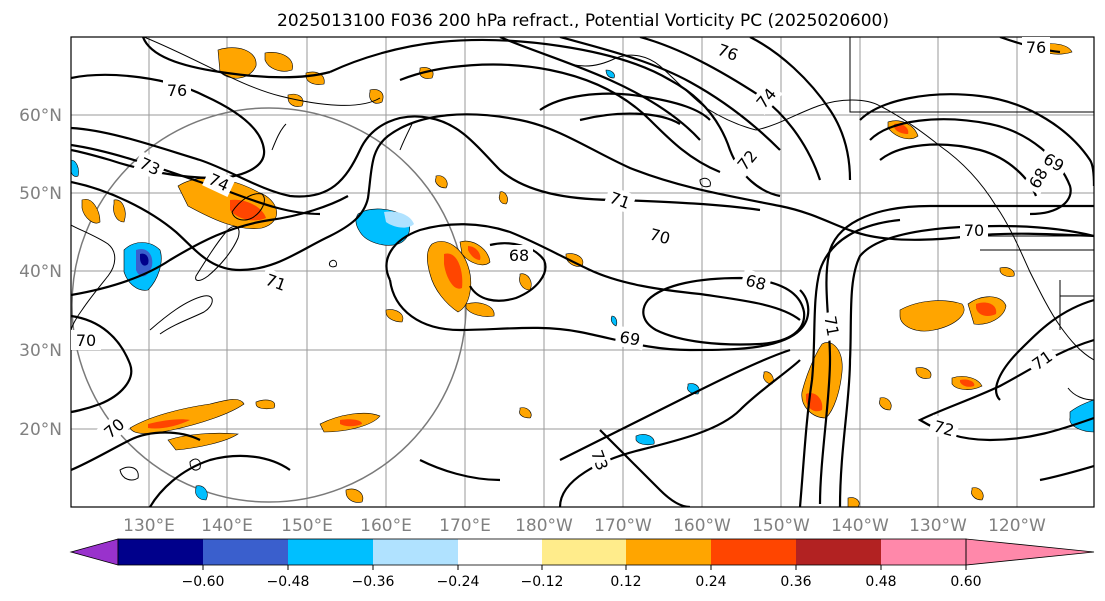 The height and width of the screenshot is (601, 1105). I want to click on colorbar-tick-label: −0.24, so click(458, 582).